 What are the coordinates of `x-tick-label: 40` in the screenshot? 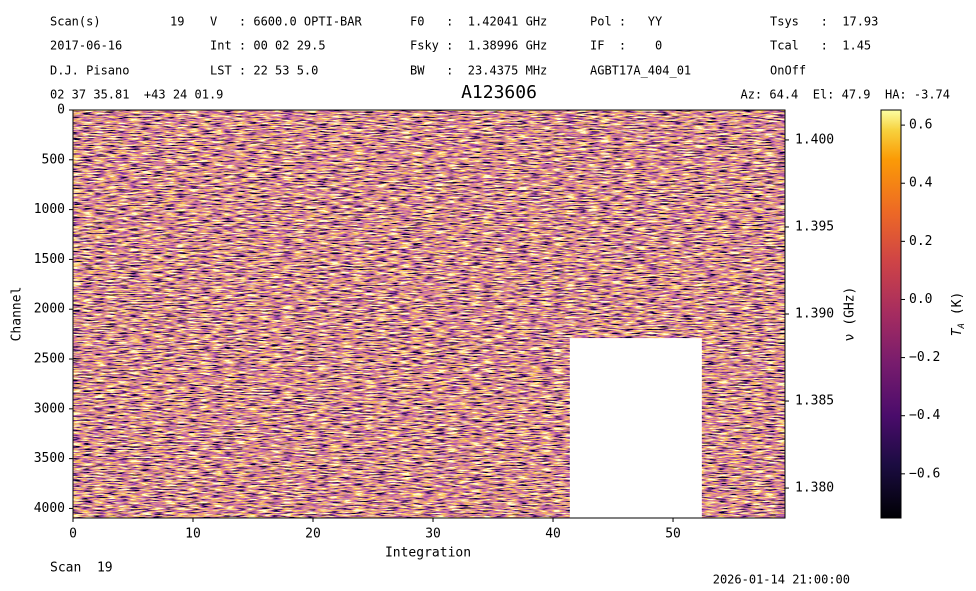 It's located at (553, 534).